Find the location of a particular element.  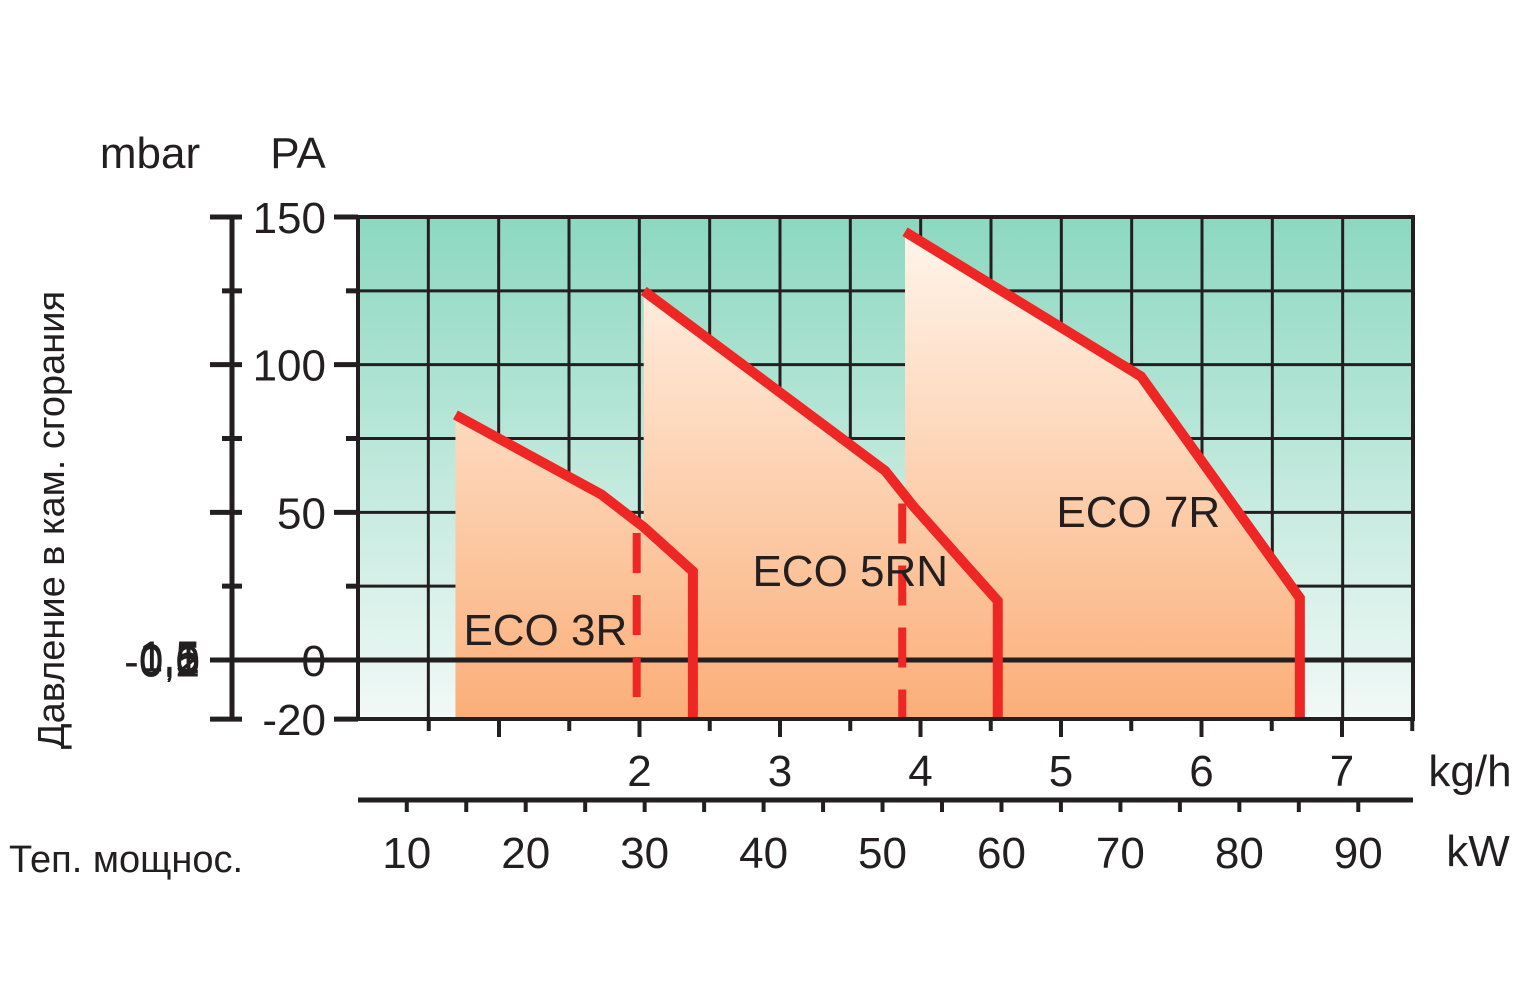

kw-tick-label: 80 is located at coordinates (1239, 853).